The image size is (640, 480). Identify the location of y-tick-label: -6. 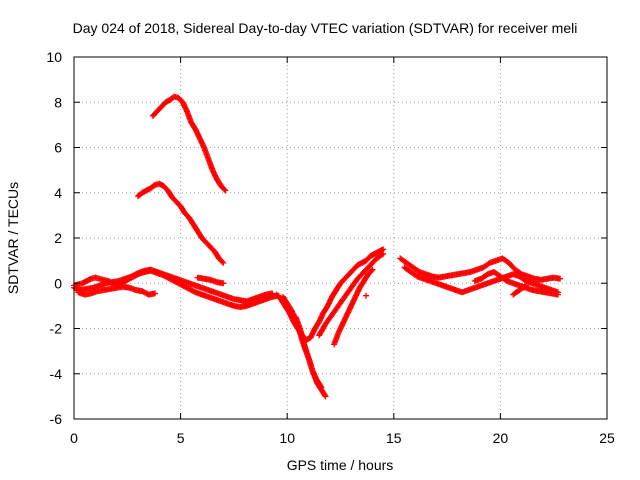
(56, 419).